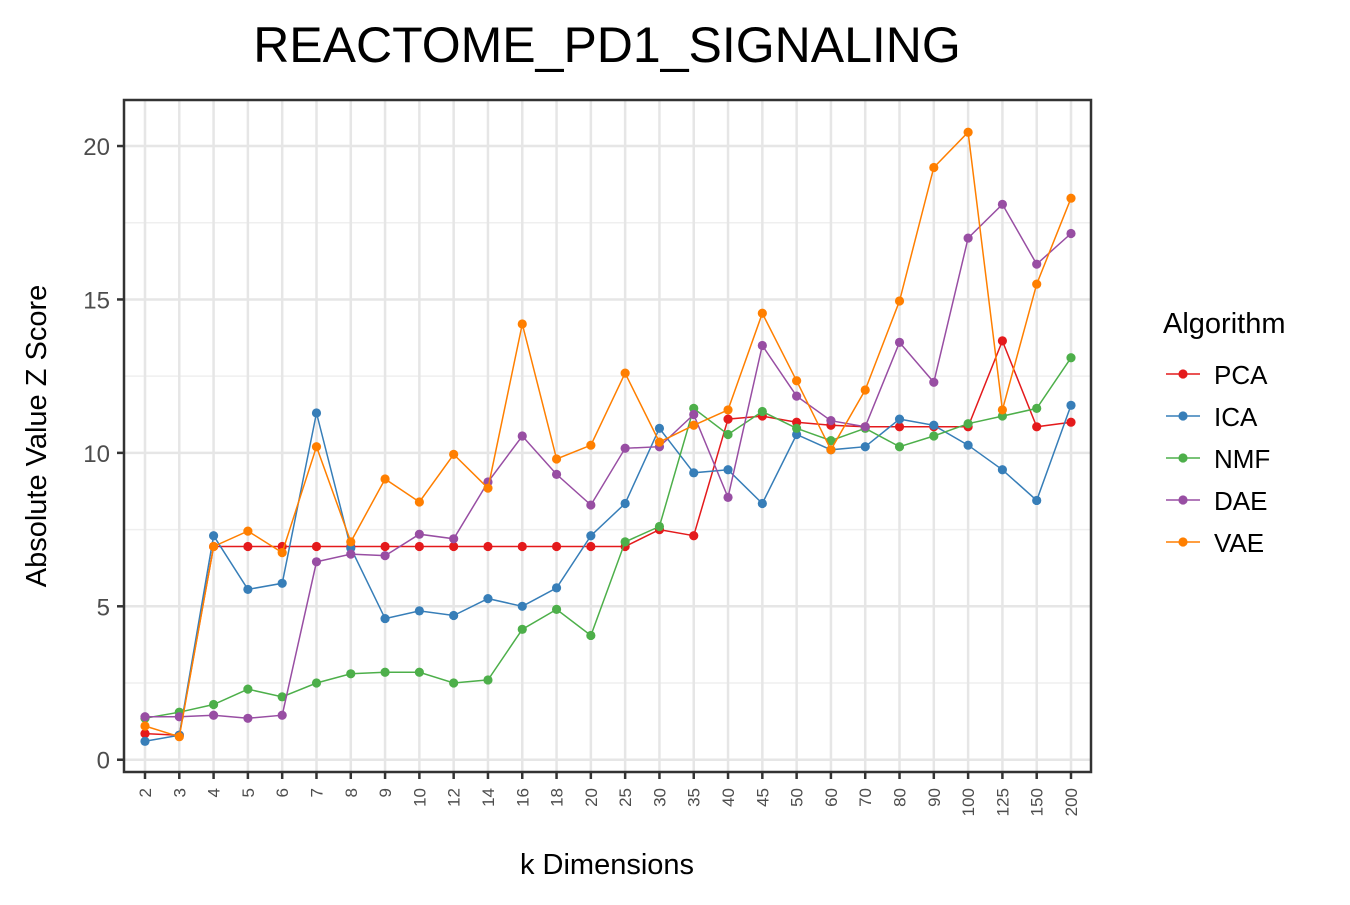 This screenshot has height=905, width=1350. What do you see at coordinates (1242, 459) in the screenshot?
I see `legend-label-nmf: NMF` at bounding box center [1242, 459].